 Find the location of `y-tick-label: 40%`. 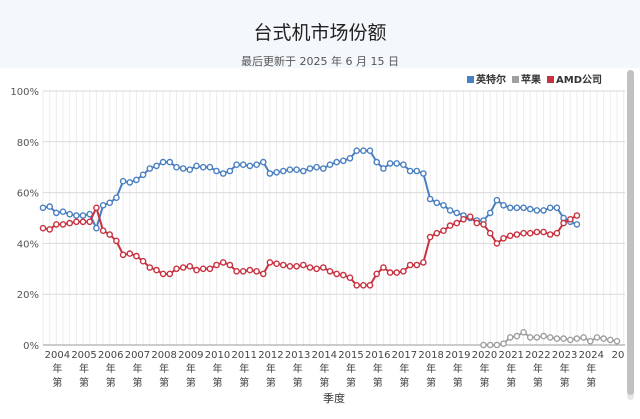

y-tick-label: 40% is located at coordinates (28, 244).